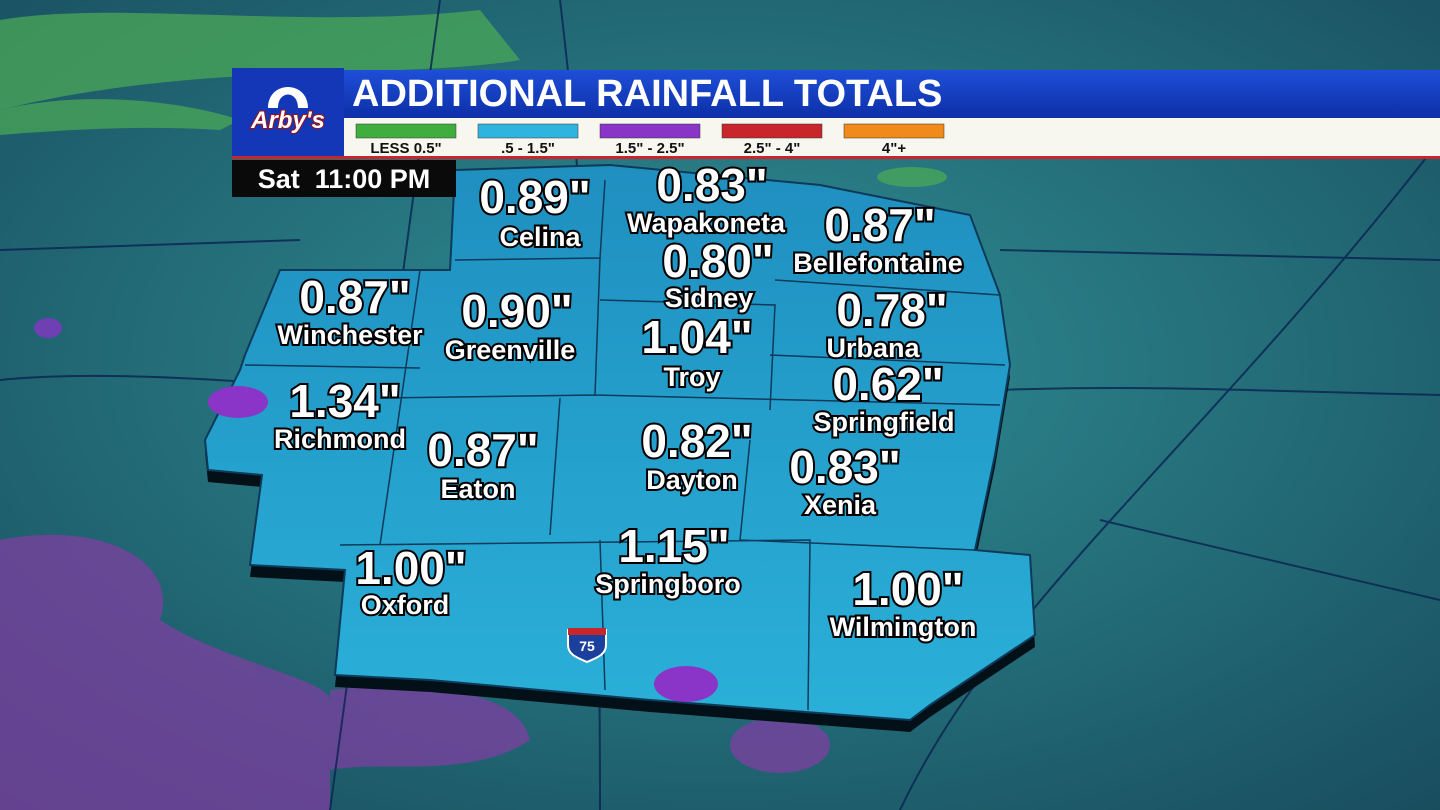 Image resolution: width=1440 pixels, height=810 pixels. Describe the element at coordinates (717, 261) in the screenshot. I see `rainfall-value: 0.80"` at that location.